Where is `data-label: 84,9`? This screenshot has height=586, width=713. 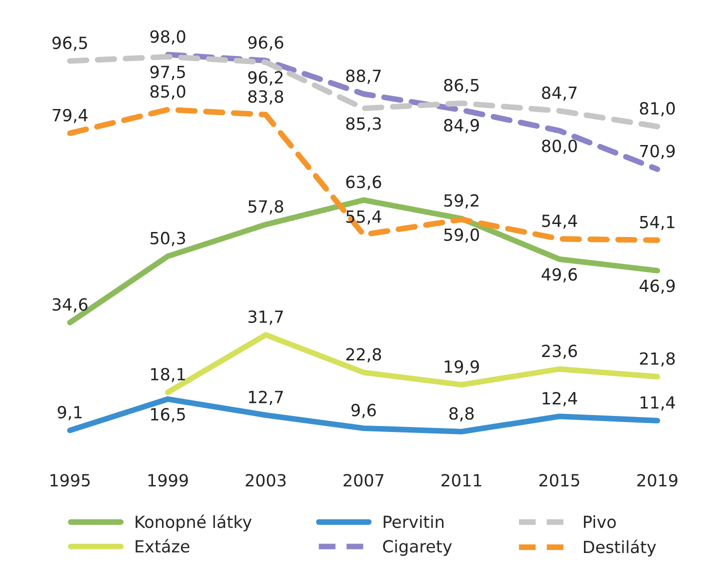
data-label: 84,9 is located at coordinates (461, 126).